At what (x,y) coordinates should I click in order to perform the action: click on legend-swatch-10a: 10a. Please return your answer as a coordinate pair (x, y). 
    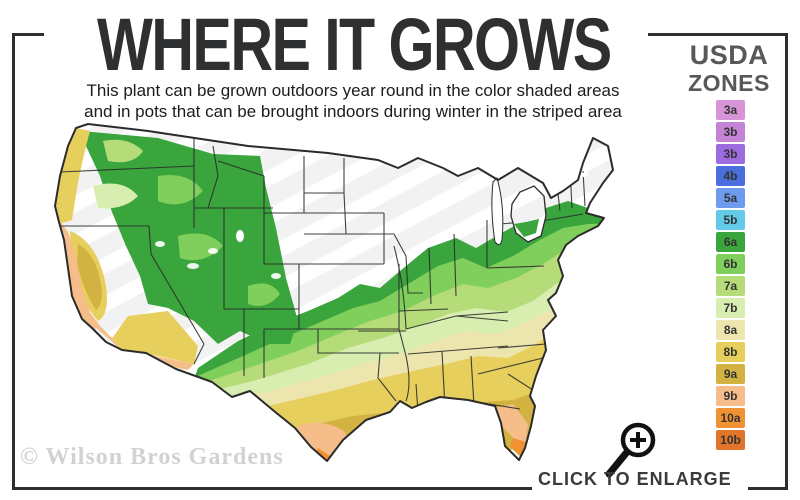
    Looking at the image, I should click on (730, 418).